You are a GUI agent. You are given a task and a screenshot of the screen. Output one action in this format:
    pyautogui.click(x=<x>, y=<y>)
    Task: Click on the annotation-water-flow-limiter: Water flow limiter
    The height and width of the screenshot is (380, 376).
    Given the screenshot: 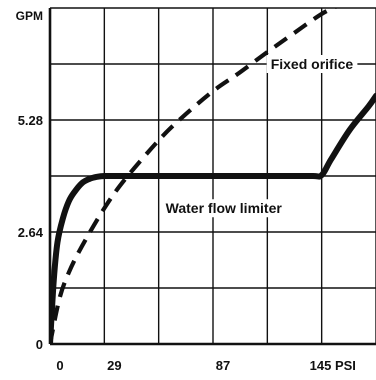 What is the action you would take?
    pyautogui.click(x=224, y=208)
    